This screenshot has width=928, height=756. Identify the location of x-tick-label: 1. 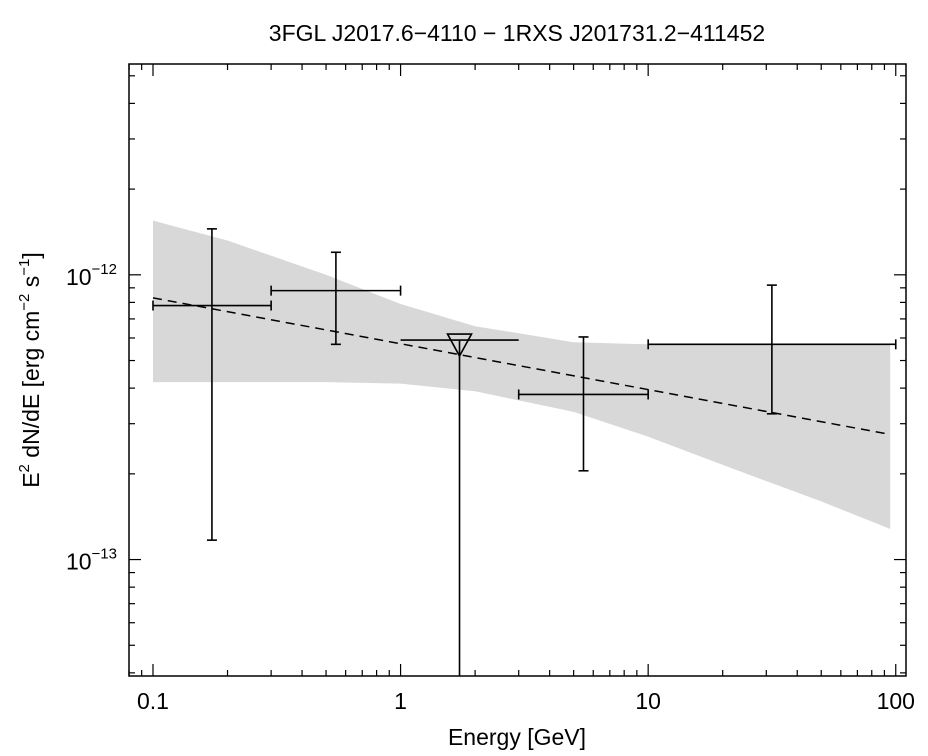
(400, 701).